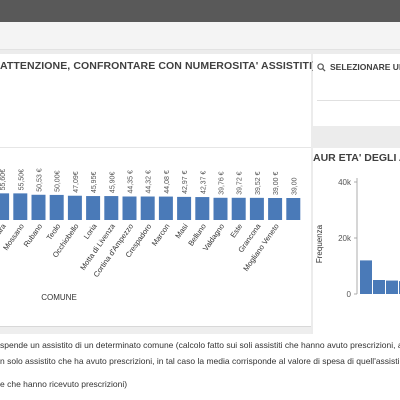 The height and width of the screenshot is (400, 400). Describe the element at coordinates (94, 183) in the screenshot. I see `bar-value-label: 45,95€` at that location.